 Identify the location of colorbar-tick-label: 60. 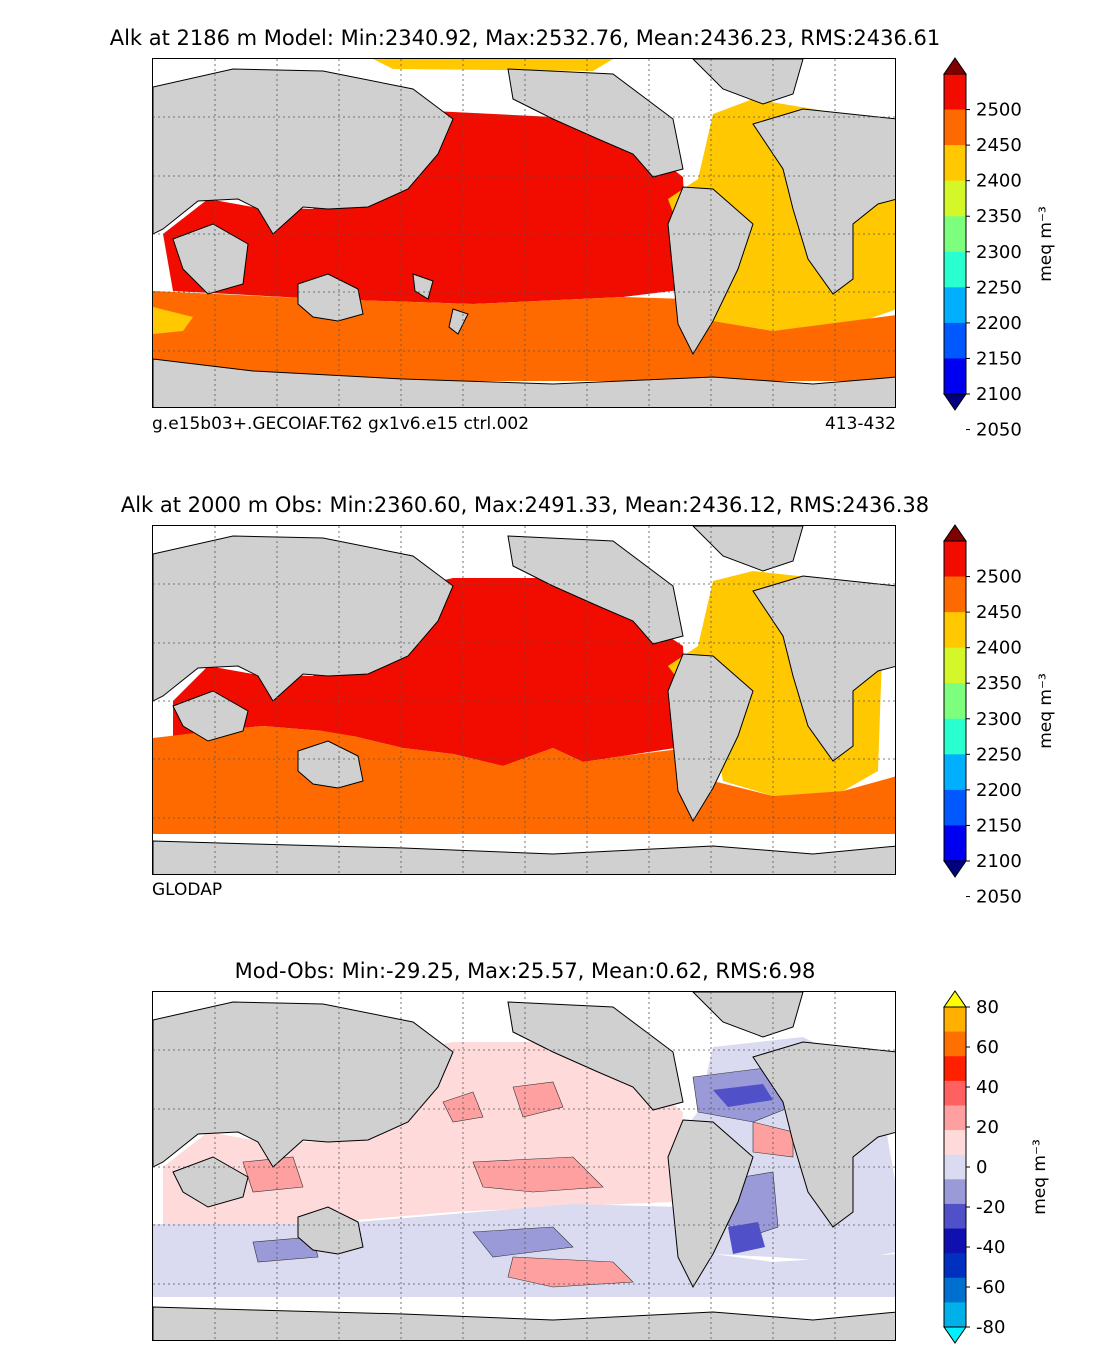
(987, 1047).